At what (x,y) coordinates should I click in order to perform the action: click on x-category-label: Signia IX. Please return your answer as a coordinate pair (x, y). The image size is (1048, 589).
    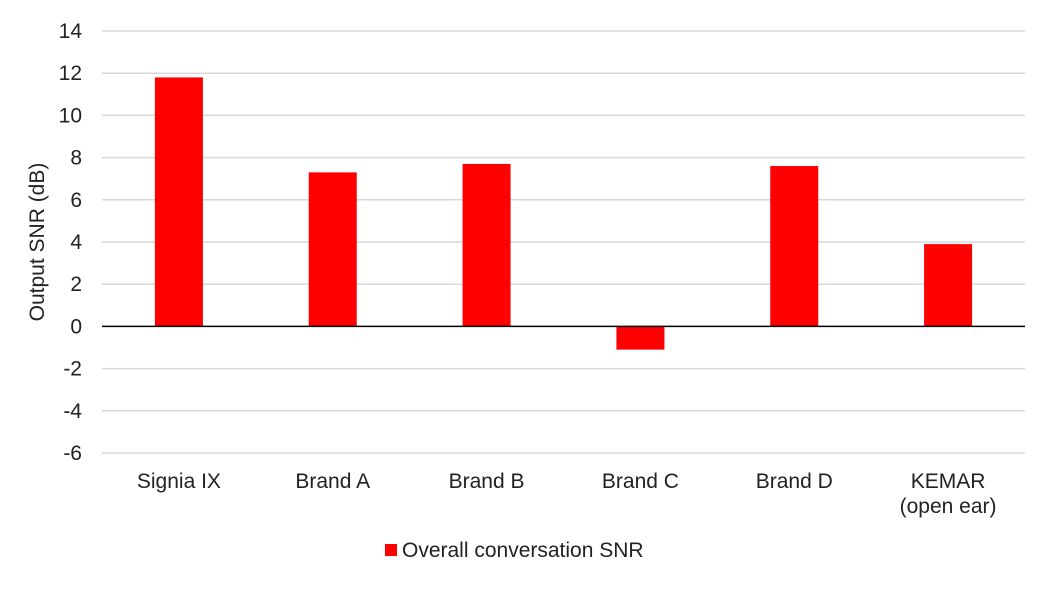
    Looking at the image, I should click on (179, 481).